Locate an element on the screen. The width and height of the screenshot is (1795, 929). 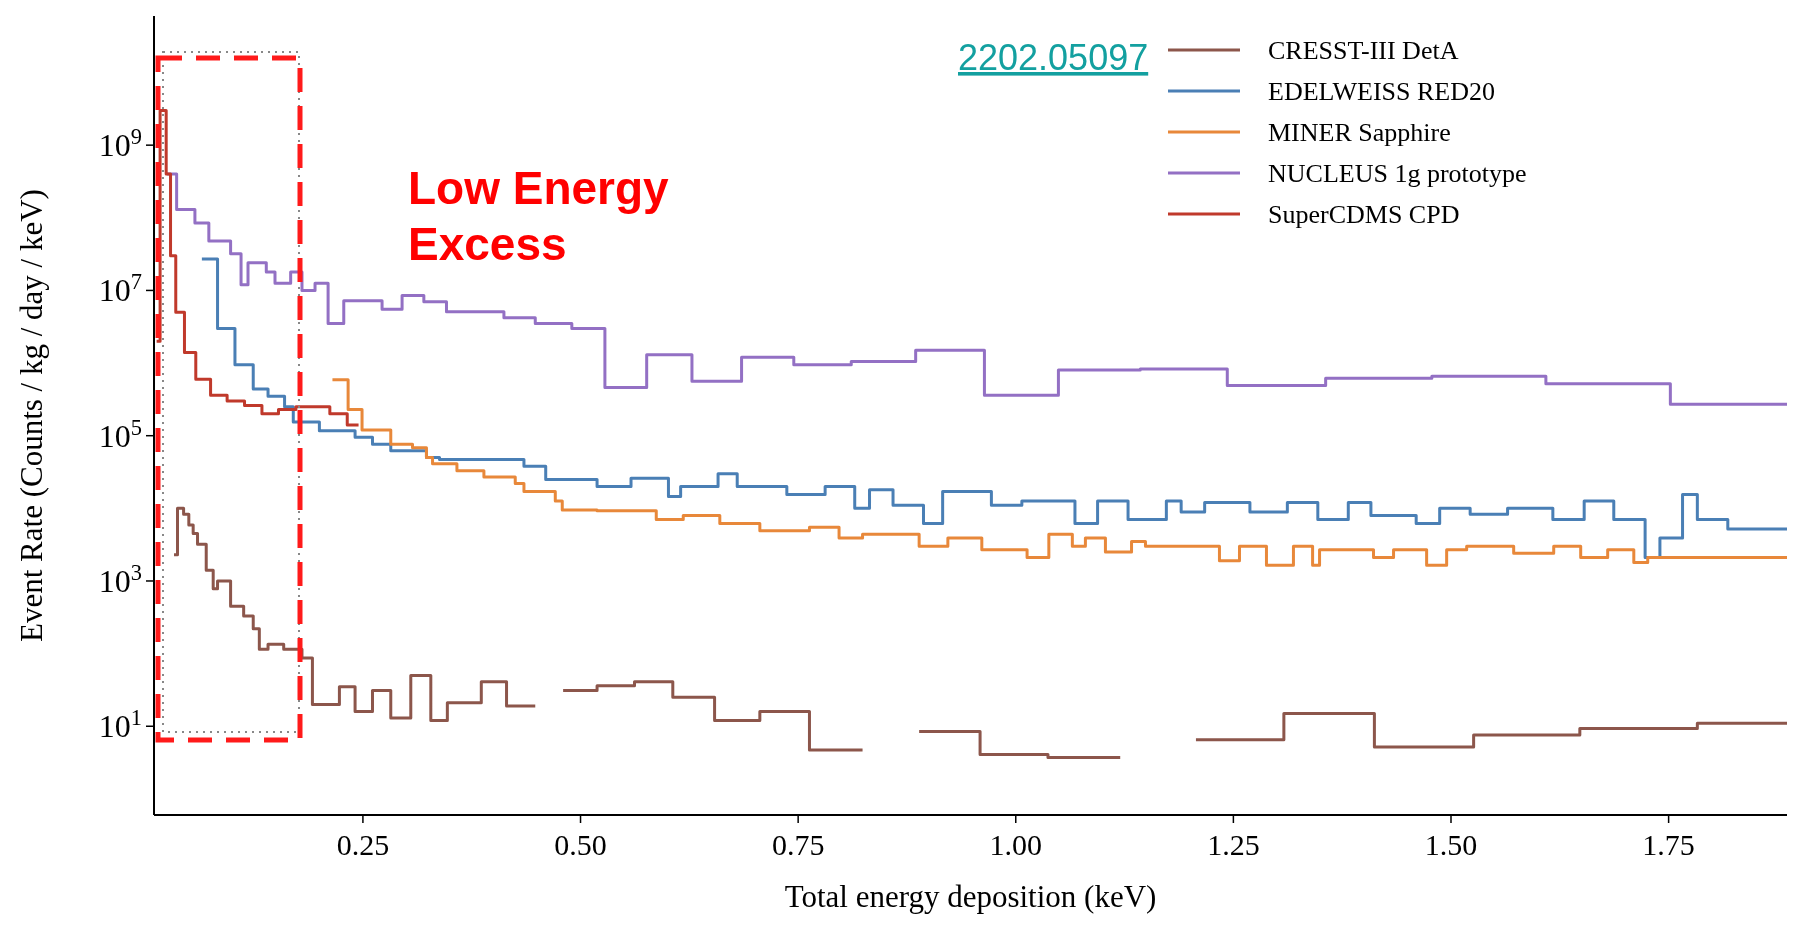
legend-label: EDELWEISS RED20 is located at coordinates (1381, 91).